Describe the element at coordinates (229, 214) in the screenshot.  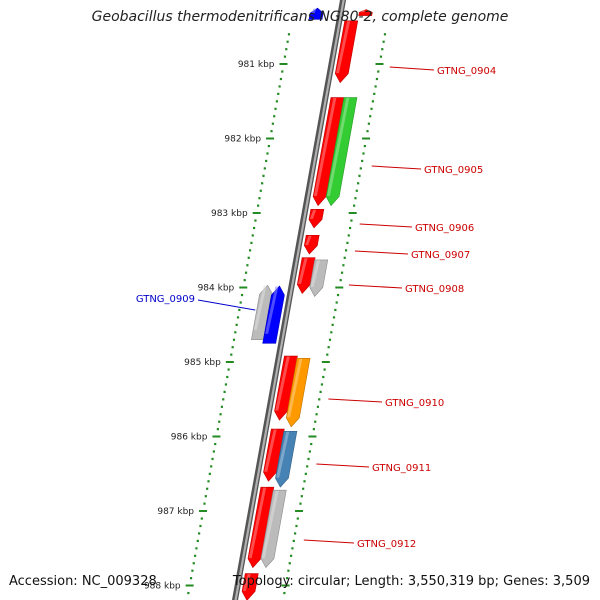
I see `tick-label: 983 kbp` at that location.